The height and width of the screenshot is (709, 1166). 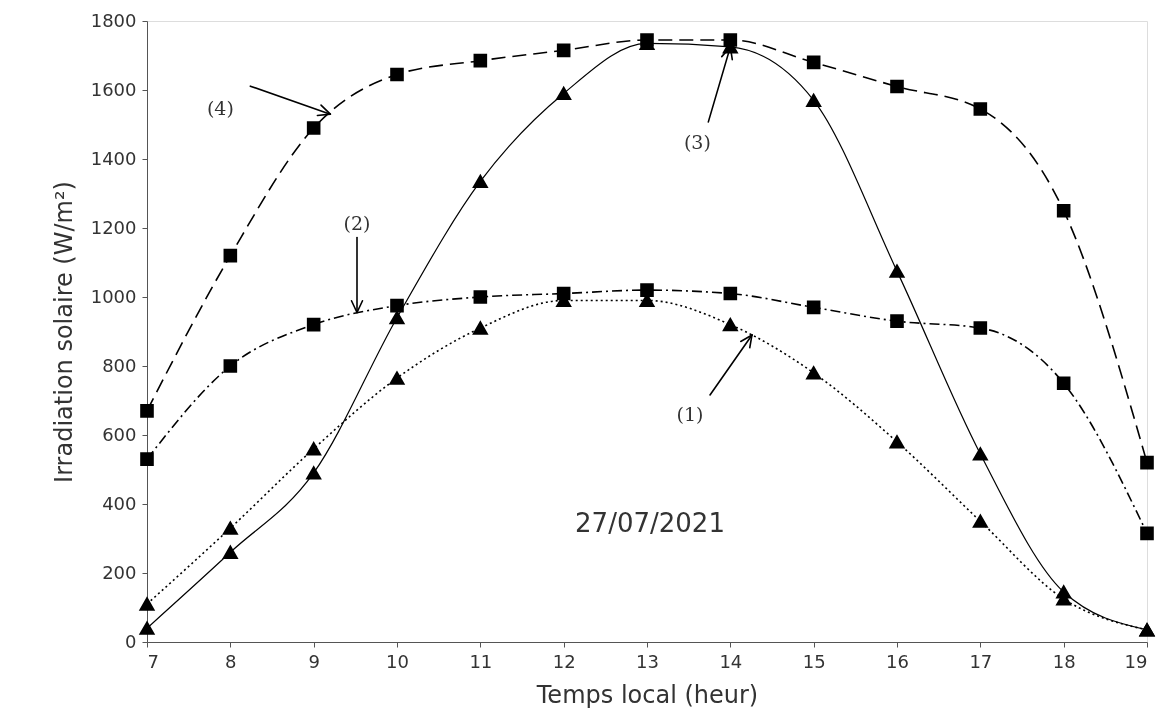 What do you see at coordinates (131, 641) in the screenshot?
I see `y-tick-label: 0` at bounding box center [131, 641].